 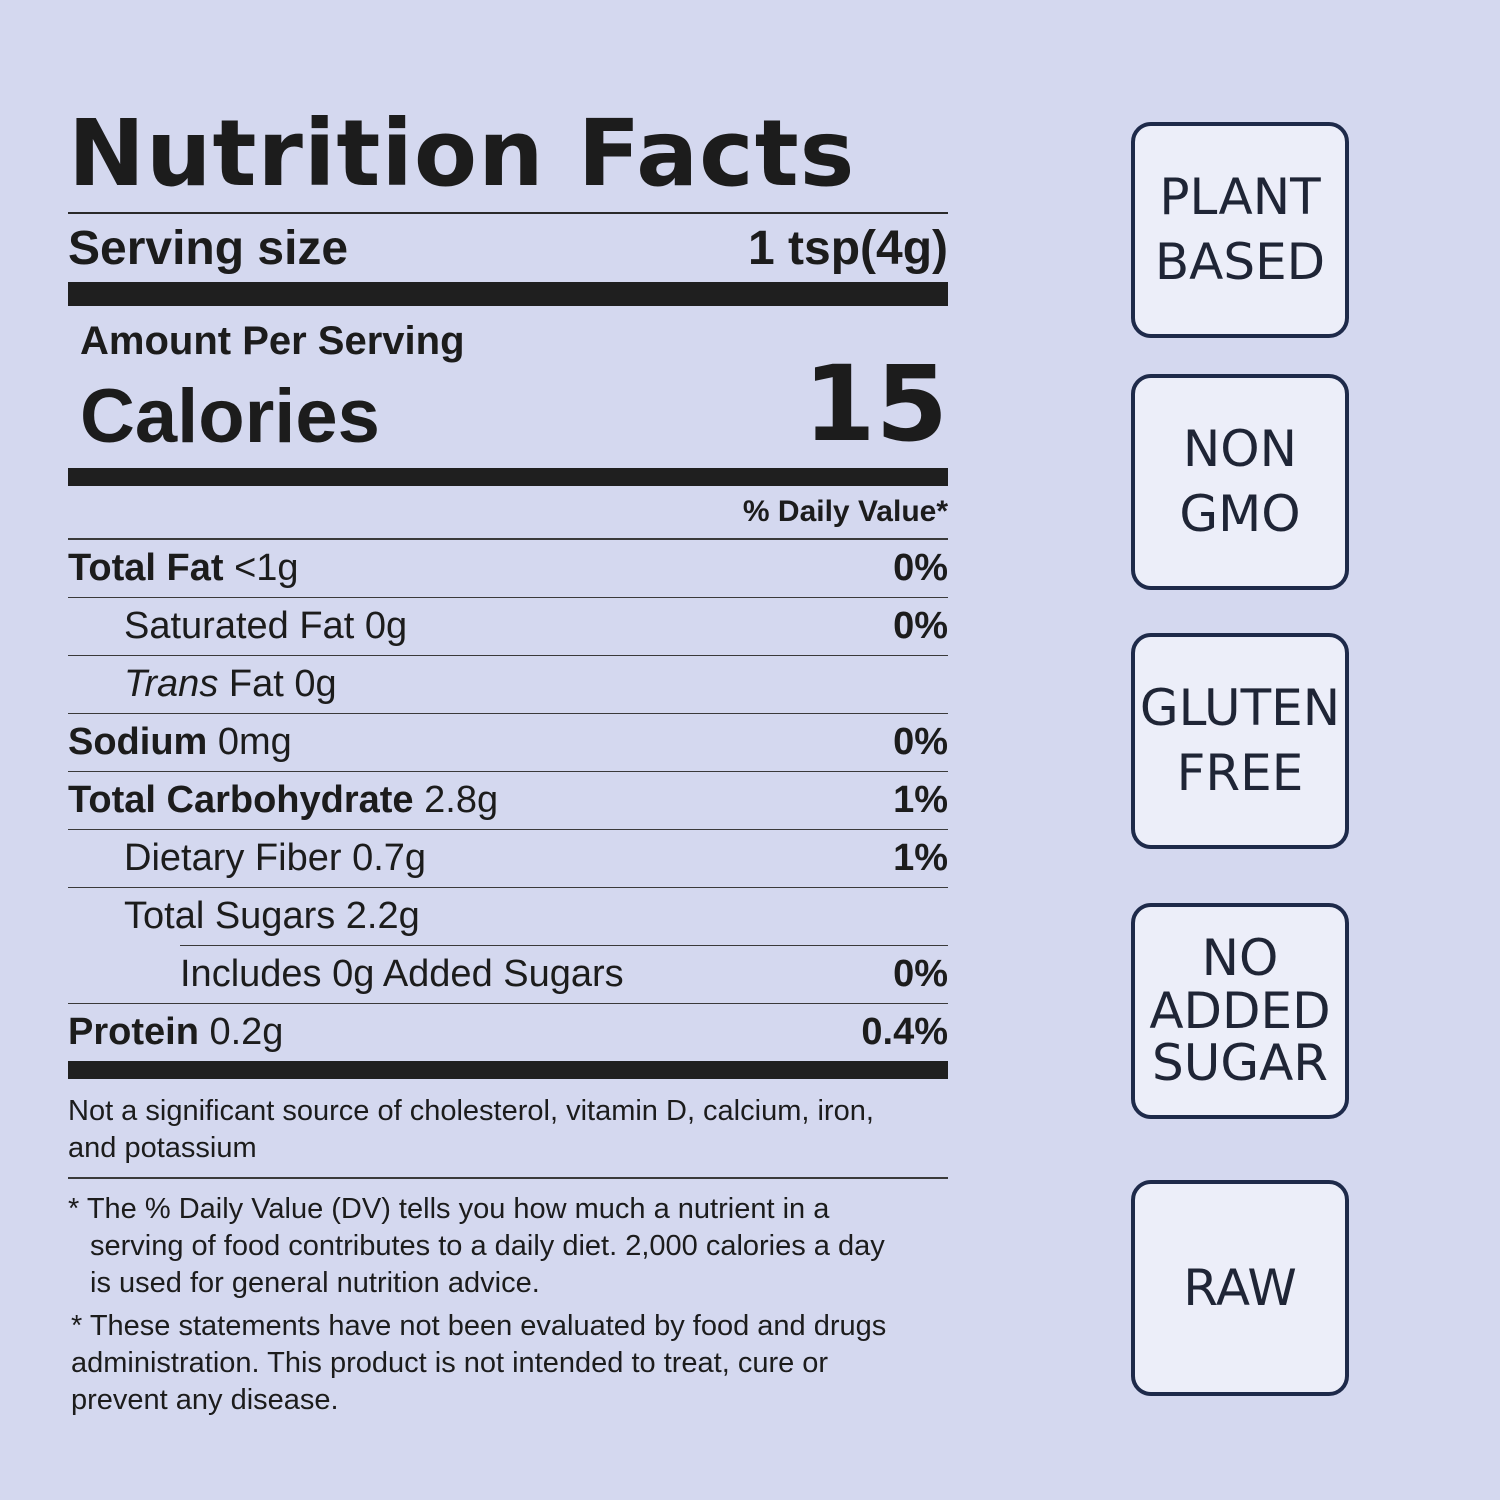 I want to click on badge-line: ADDED, so click(x=1240, y=1010).